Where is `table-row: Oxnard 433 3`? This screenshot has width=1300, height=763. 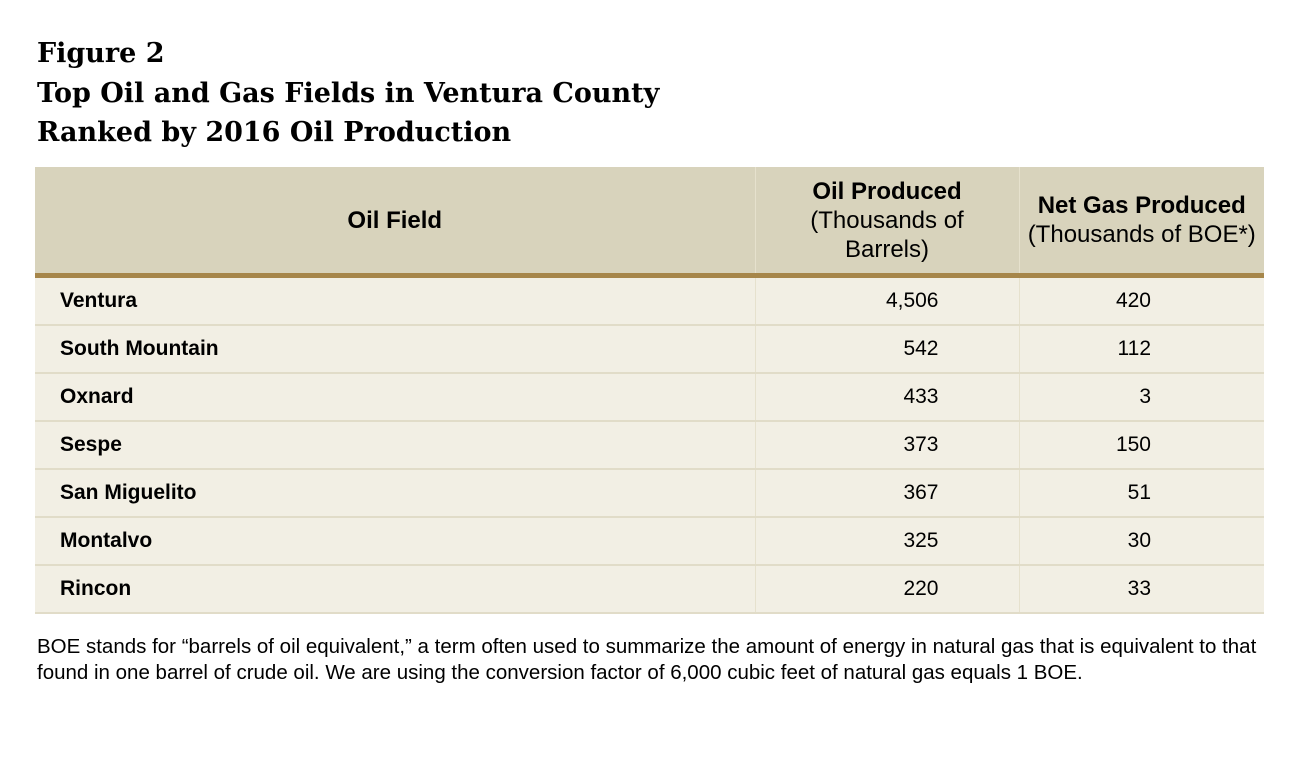
table-row: Oxnard 433 3 is located at coordinates (649, 397).